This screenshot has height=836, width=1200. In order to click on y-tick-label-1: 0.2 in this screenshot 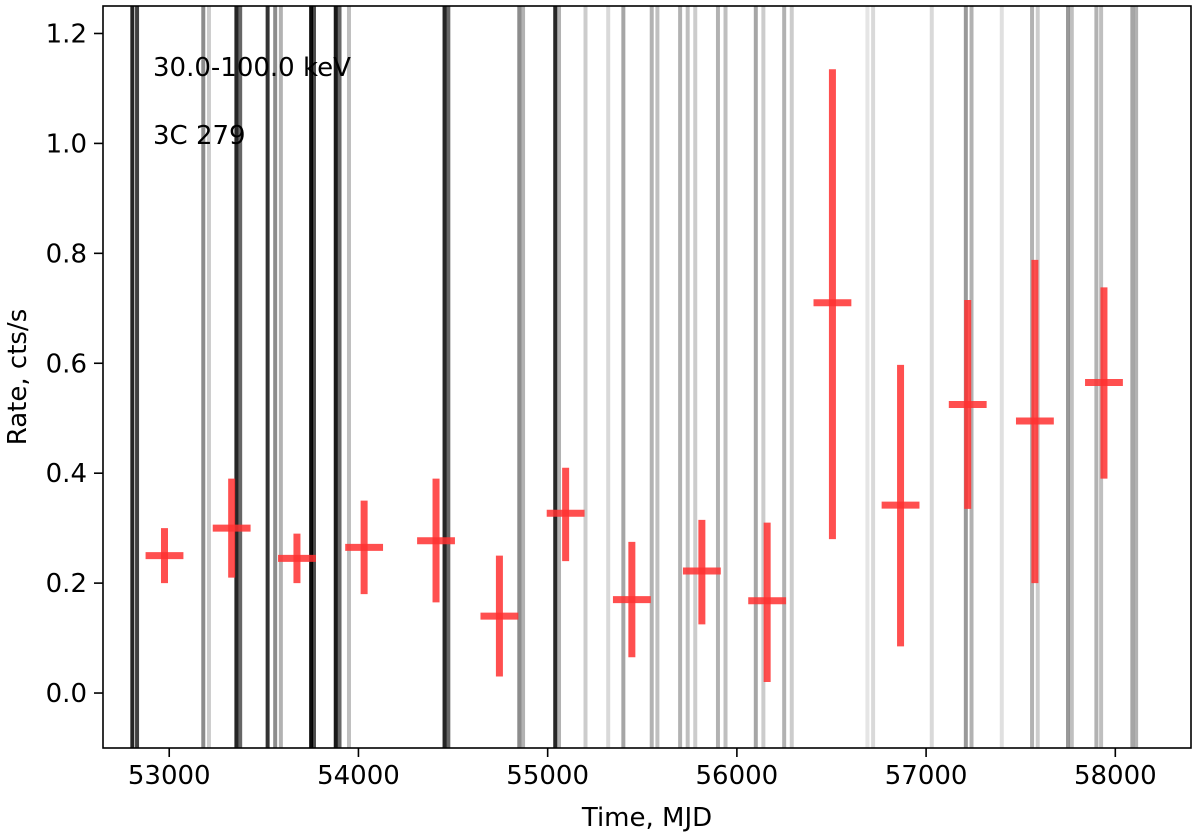, I will do `click(66, 584)`.